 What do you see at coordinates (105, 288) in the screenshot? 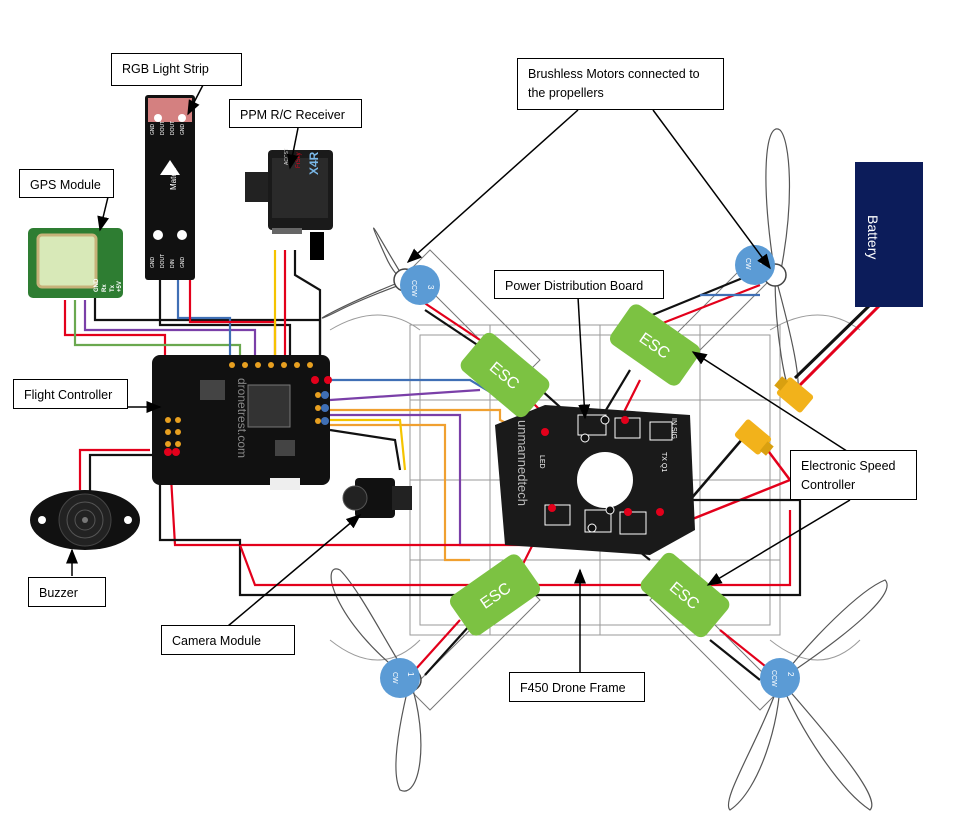
I see `gps-pin-rx: Rx` at bounding box center [105, 288].